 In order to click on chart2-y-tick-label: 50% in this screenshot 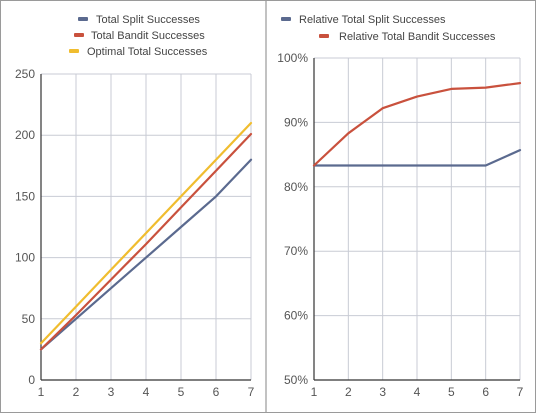, I will do `click(296, 380)`.